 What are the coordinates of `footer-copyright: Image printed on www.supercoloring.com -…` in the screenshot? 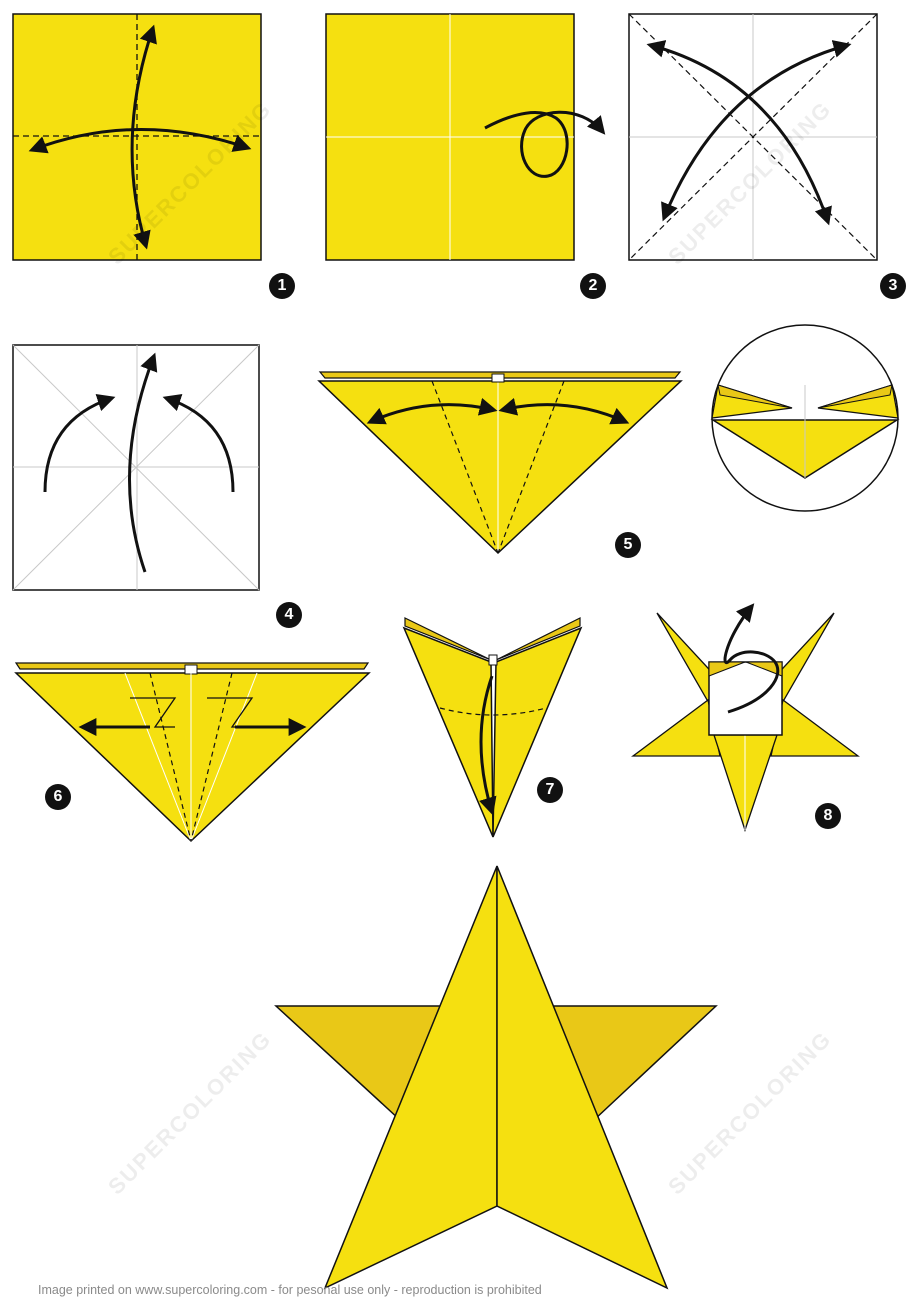 It's located at (290, 1290).